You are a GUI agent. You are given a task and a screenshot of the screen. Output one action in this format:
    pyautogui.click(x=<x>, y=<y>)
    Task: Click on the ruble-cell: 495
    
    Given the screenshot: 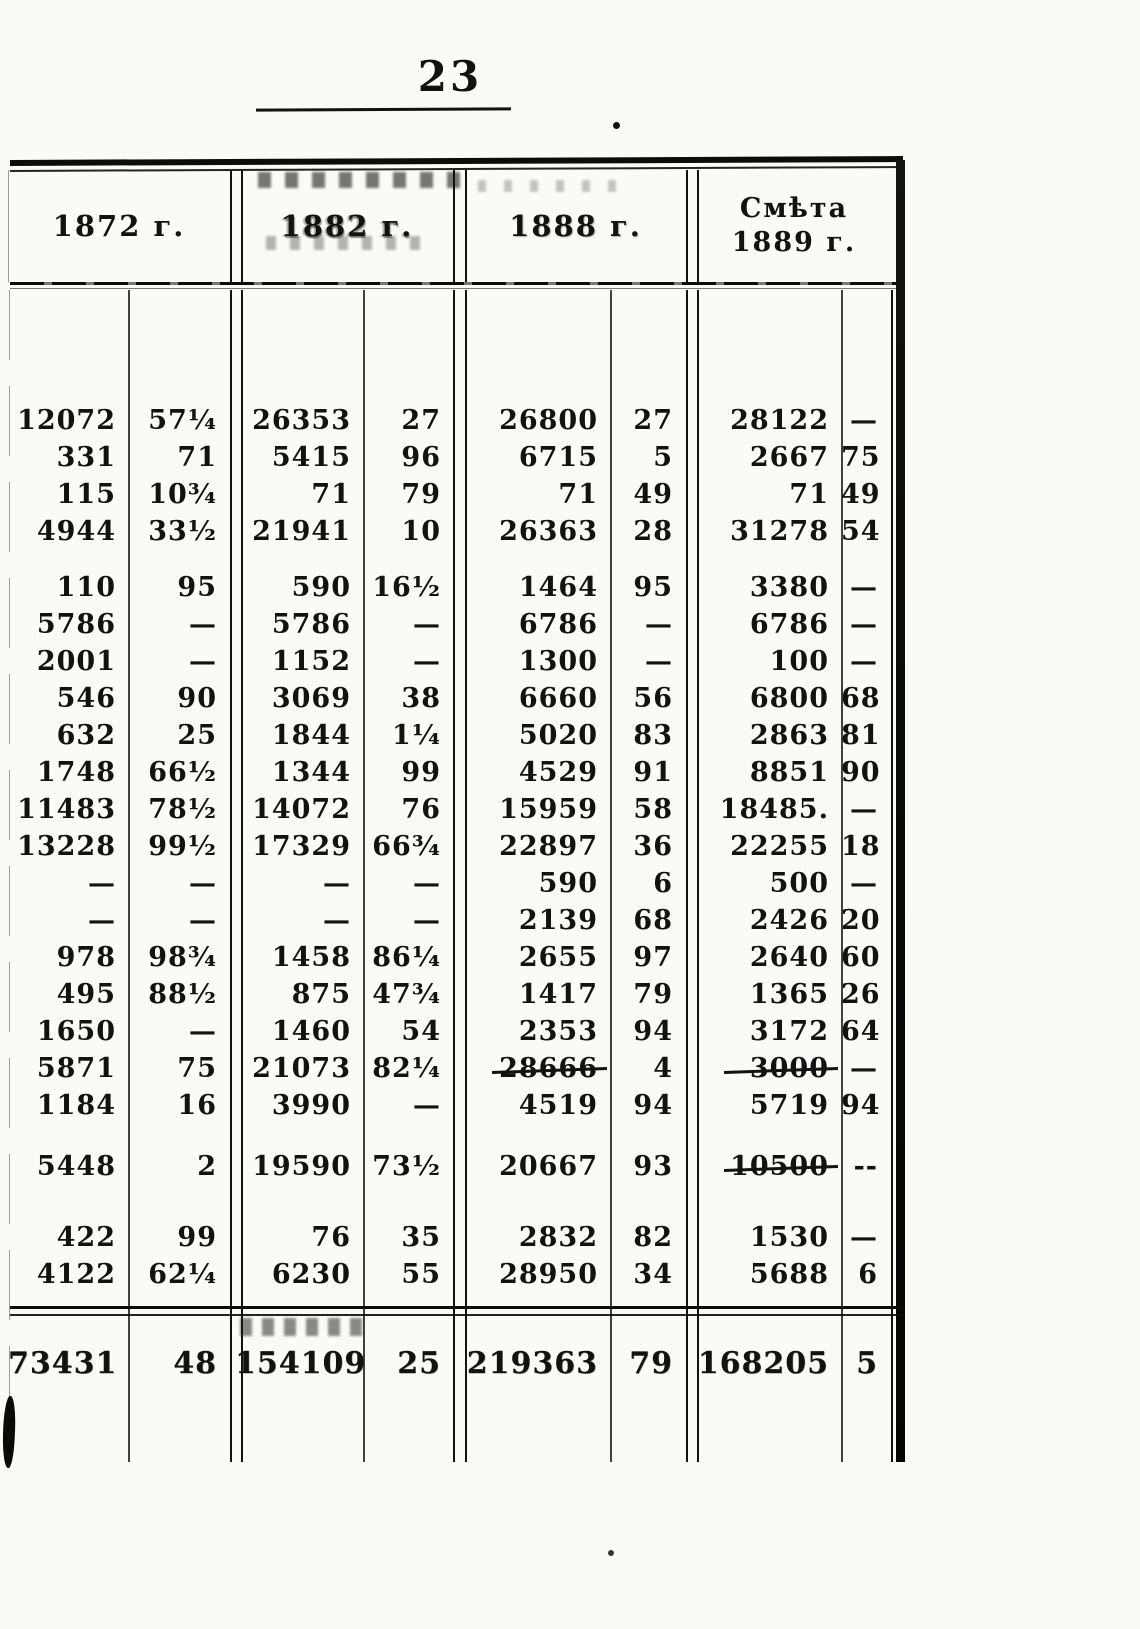 What is the action you would take?
    pyautogui.click(x=86, y=994)
    